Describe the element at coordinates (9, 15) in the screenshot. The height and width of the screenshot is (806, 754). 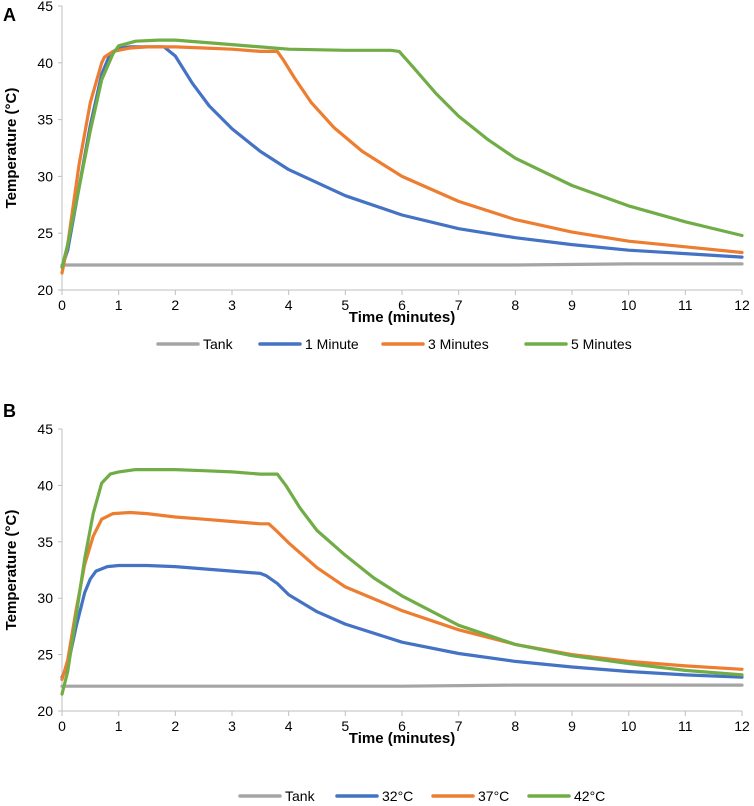
I see `panel-label: A` at that location.